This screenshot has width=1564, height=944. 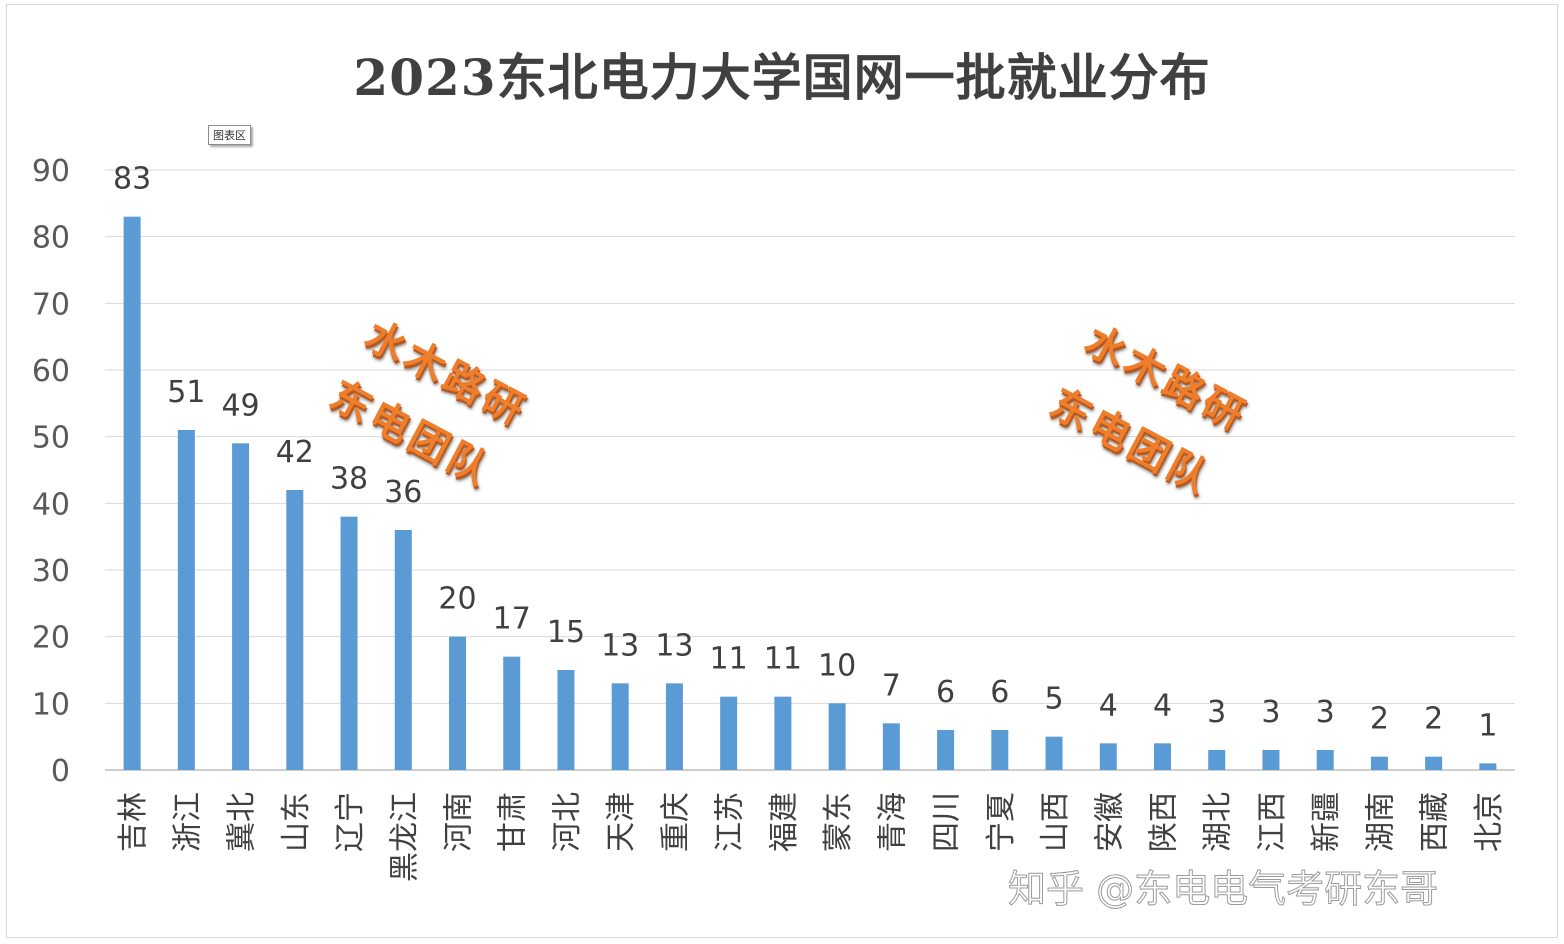 I want to click on data-label: 5, so click(x=1053, y=699).